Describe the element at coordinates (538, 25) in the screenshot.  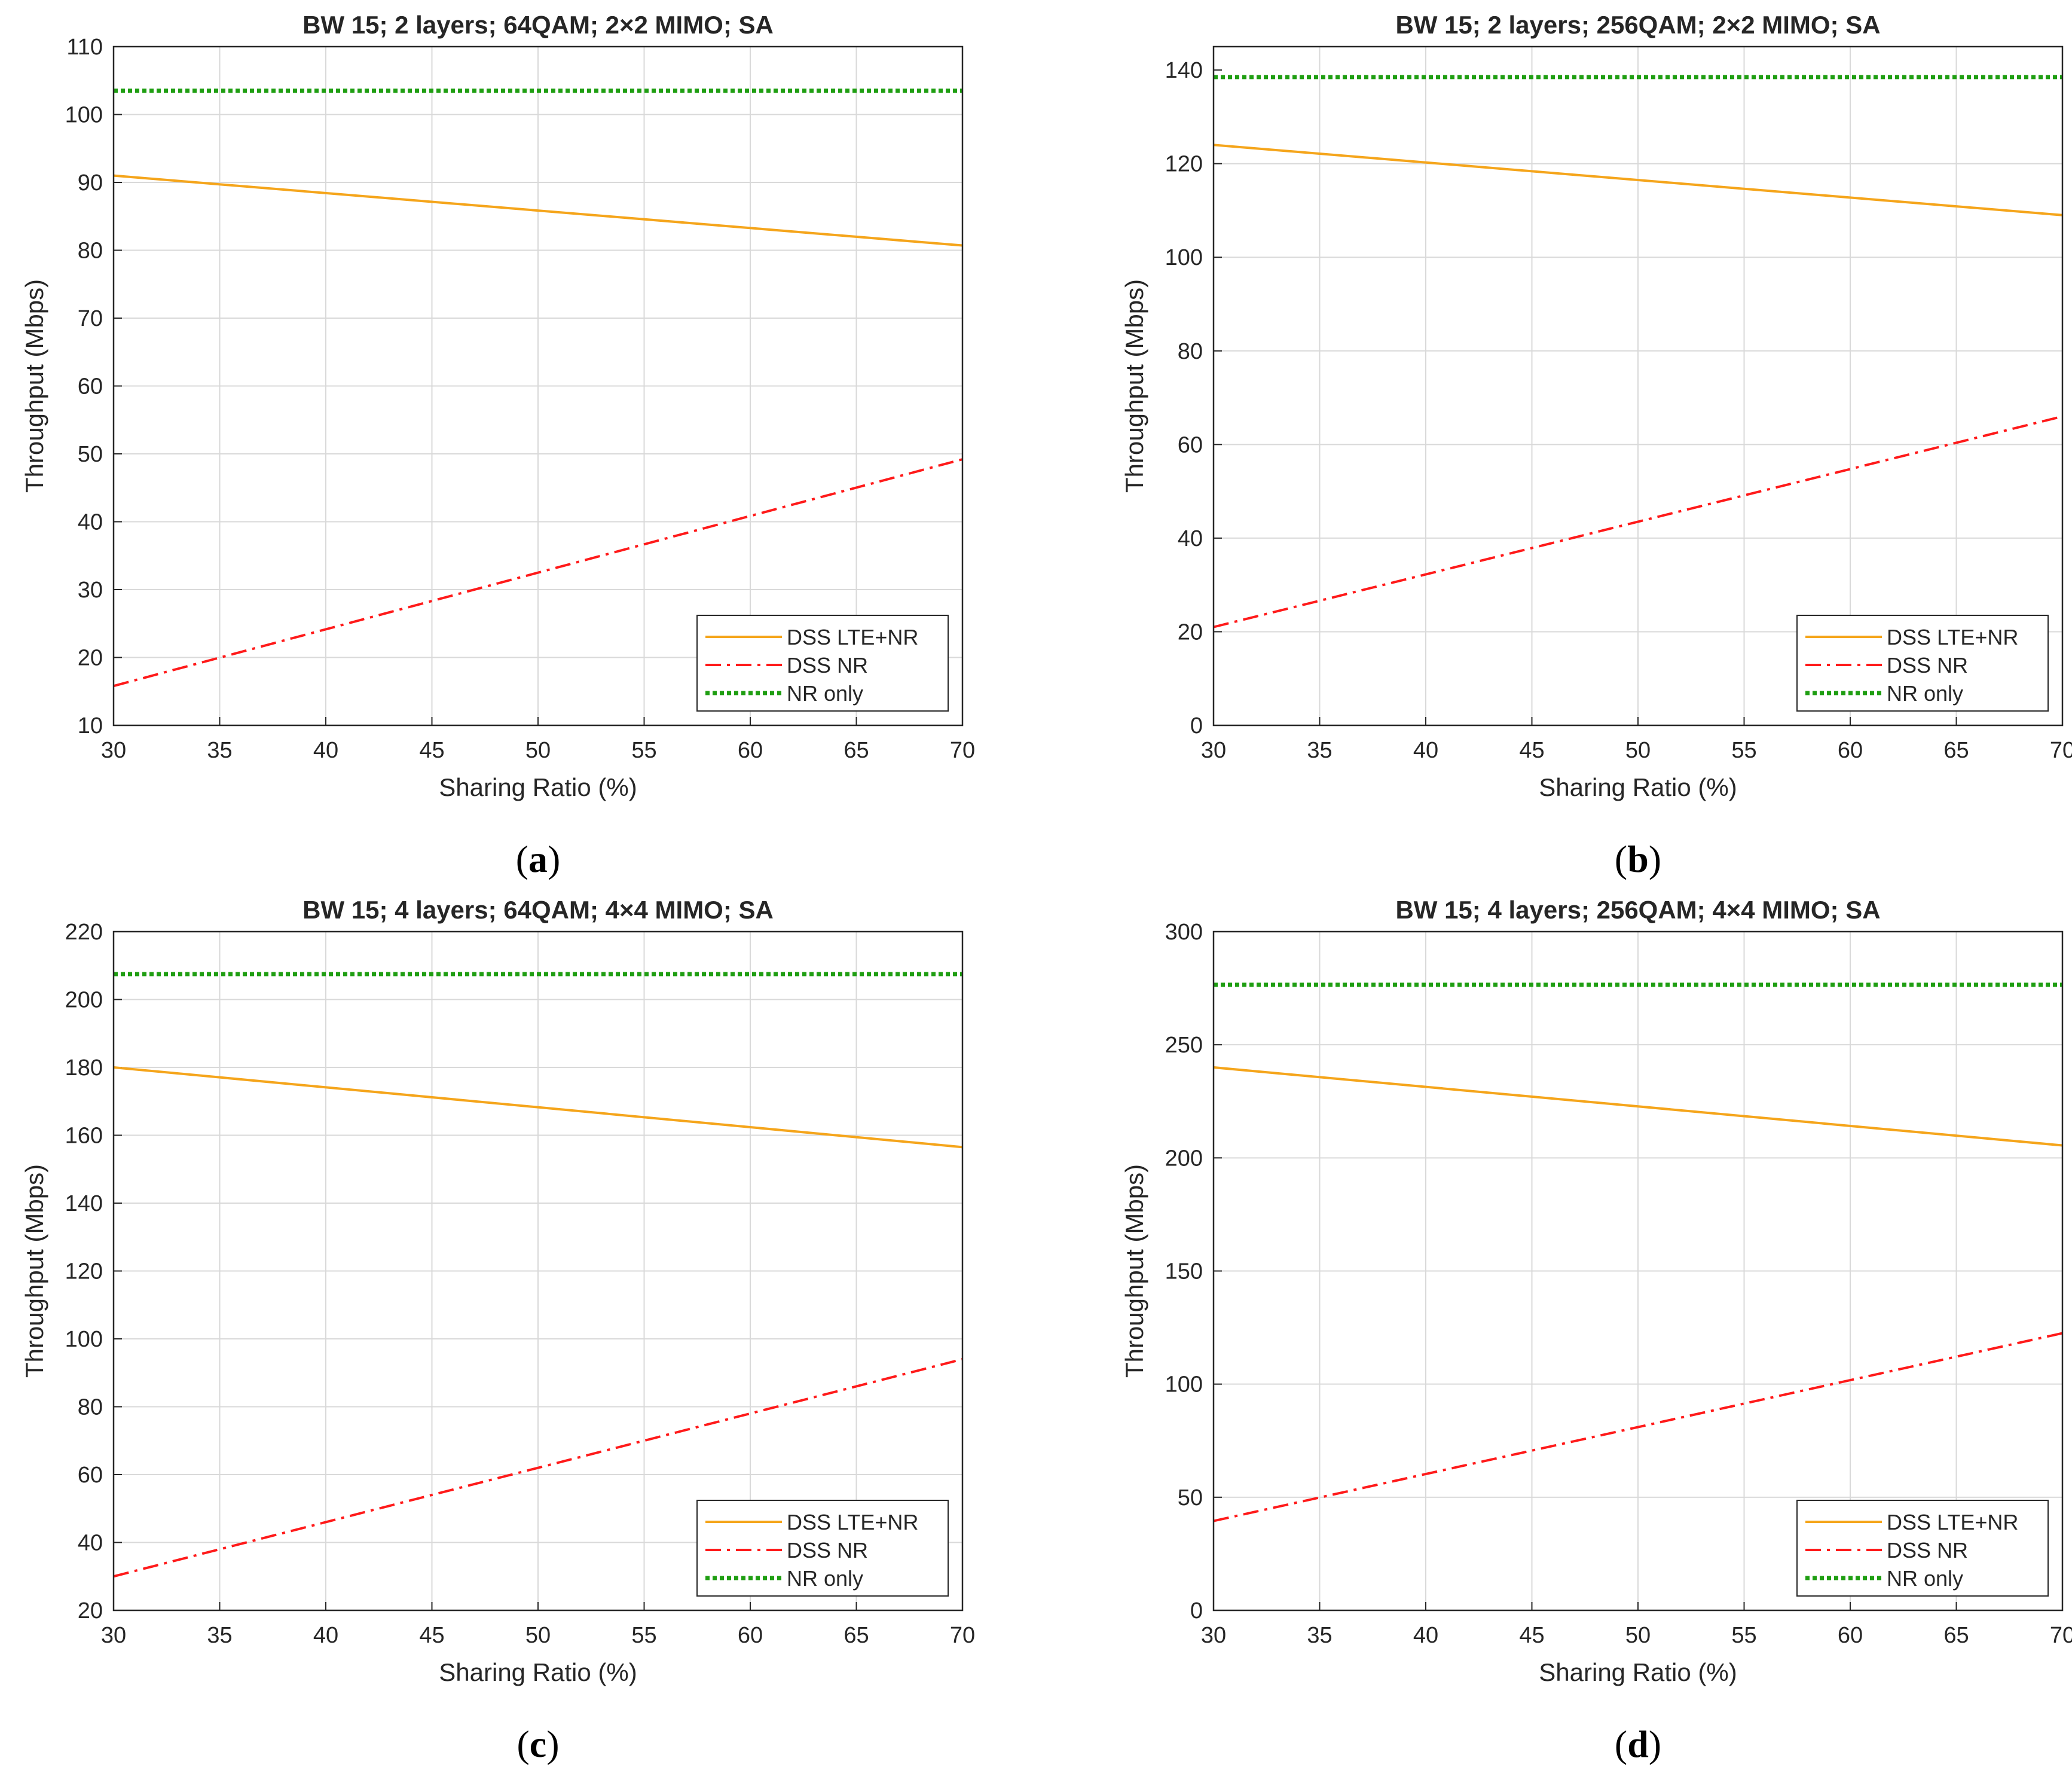
I see `chart-title: BW 15; 2 layers; 64QAM; 2×2 MIMO; SA` at that location.